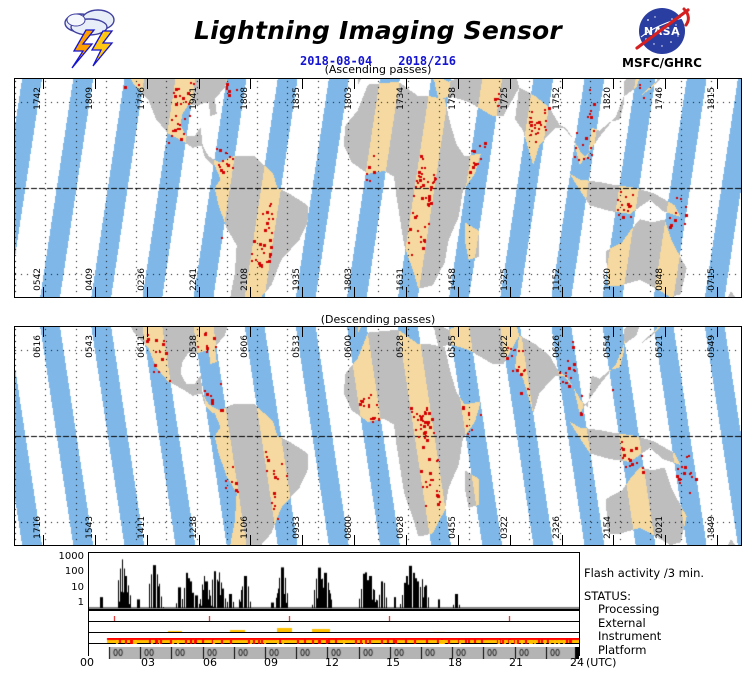  Describe the element at coordinates (378, 30) in the screenshot. I see `page-title: Lightning Imaging Sensor` at that location.